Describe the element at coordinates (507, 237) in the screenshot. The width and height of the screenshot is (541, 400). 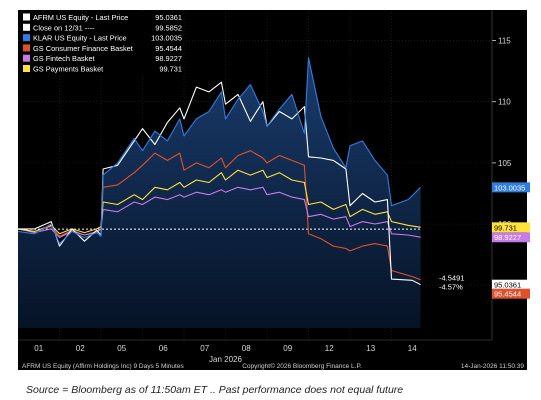
I see `end-label: 98.9227` at that location.